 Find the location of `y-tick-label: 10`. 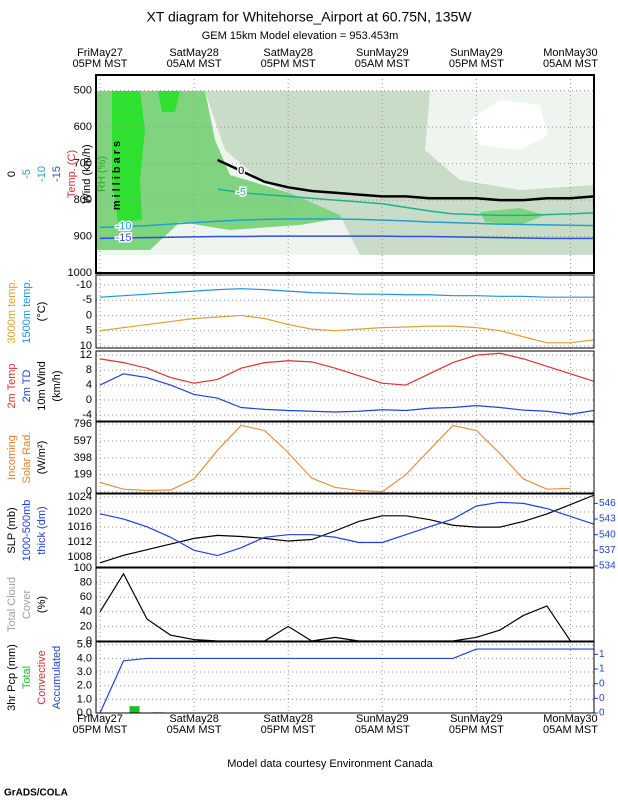

y-tick-label: 10 is located at coordinates (86, 346).